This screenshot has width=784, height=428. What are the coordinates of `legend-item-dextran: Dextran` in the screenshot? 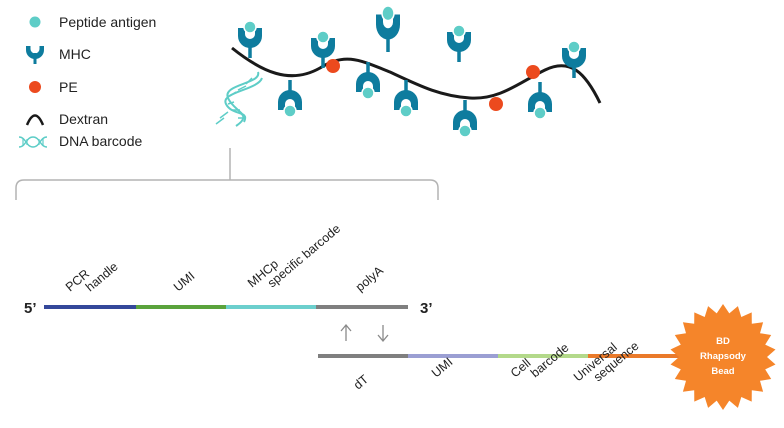 It's located at (66, 119).